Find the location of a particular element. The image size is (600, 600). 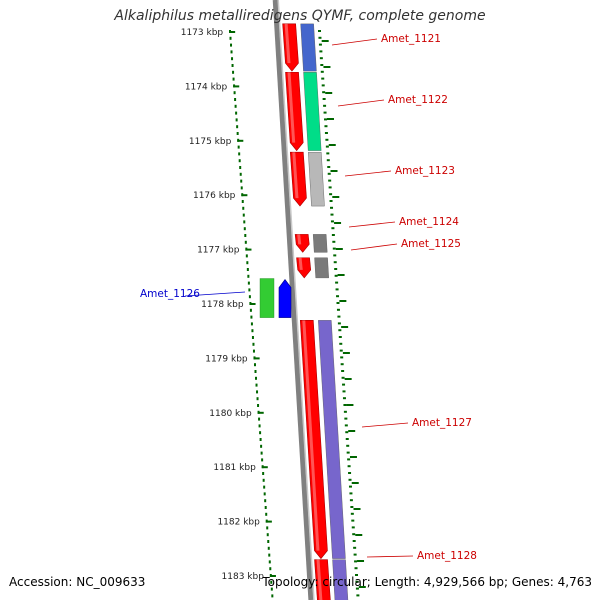

gene-label: Amet_1123 is located at coordinates (425, 171).